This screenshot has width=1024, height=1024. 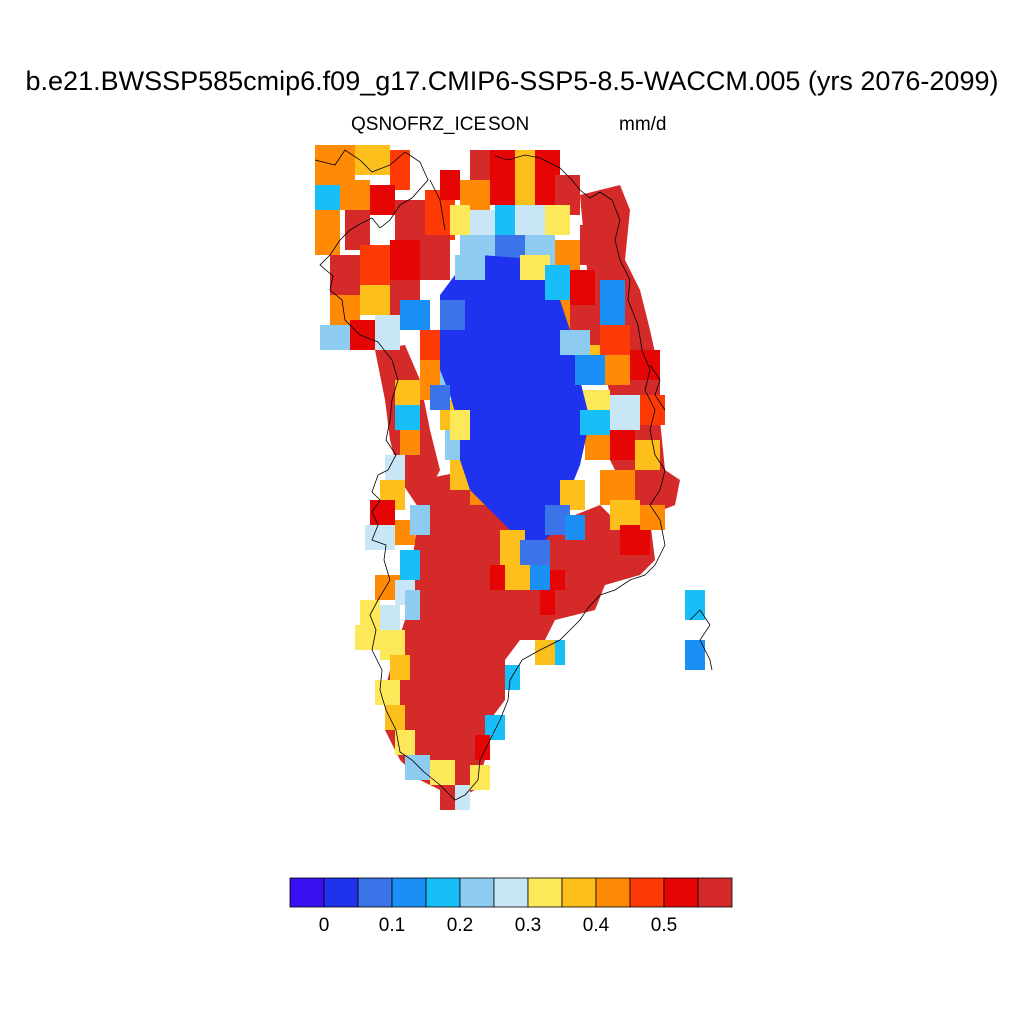 I want to click on units-label: mm/d, so click(x=643, y=124).